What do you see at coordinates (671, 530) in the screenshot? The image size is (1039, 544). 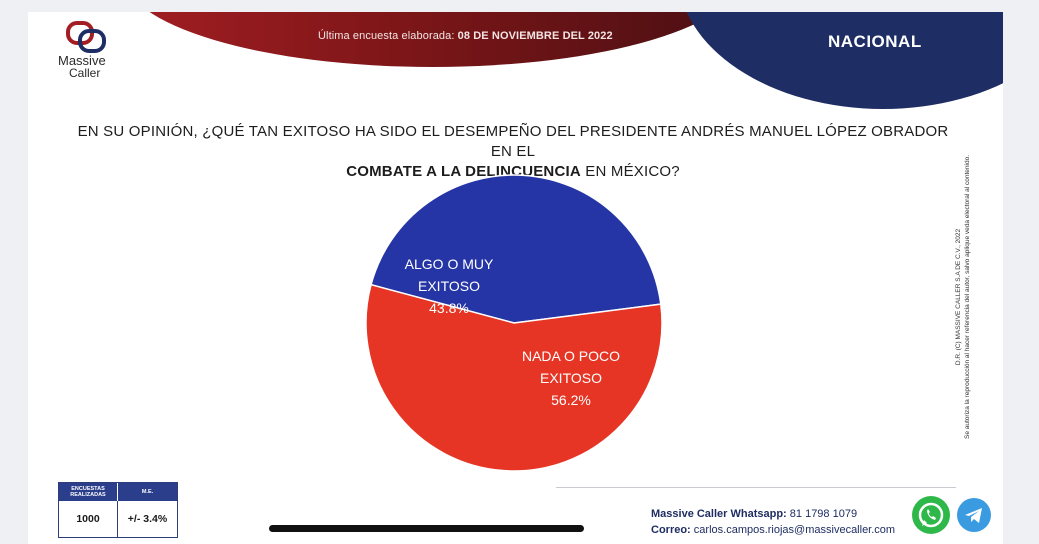 I see `email-label: Correo:` at bounding box center [671, 530].